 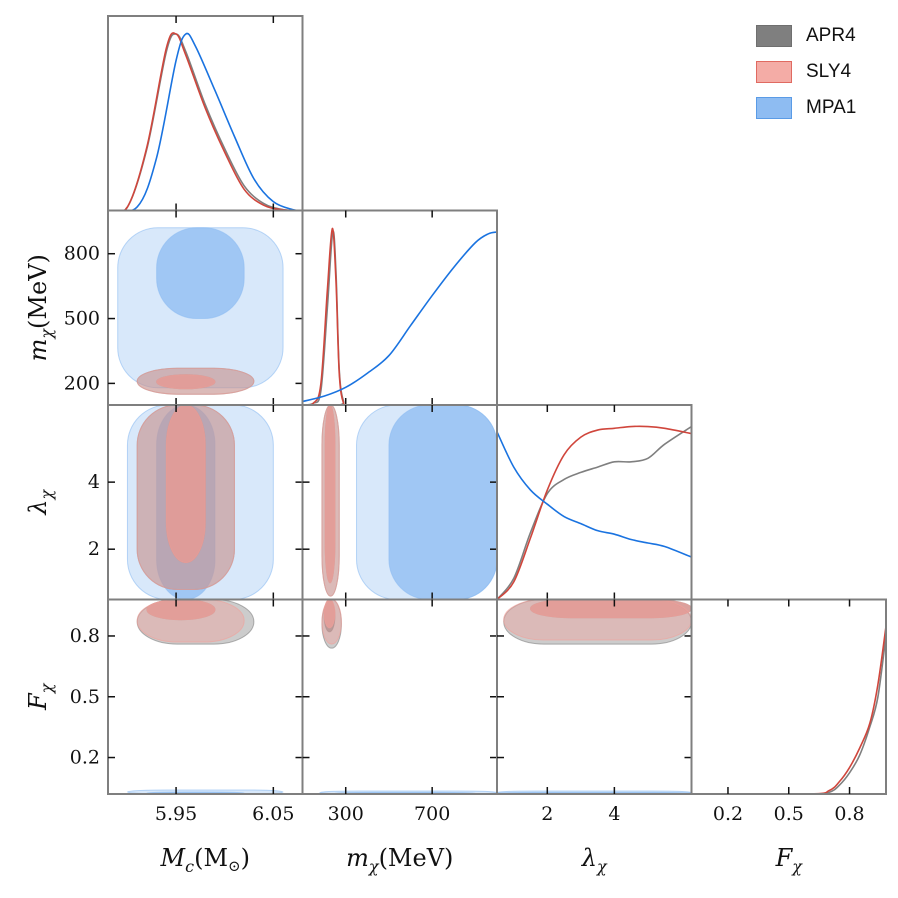 I want to click on xtick-label-mchi-0: 300, so click(x=346, y=814).